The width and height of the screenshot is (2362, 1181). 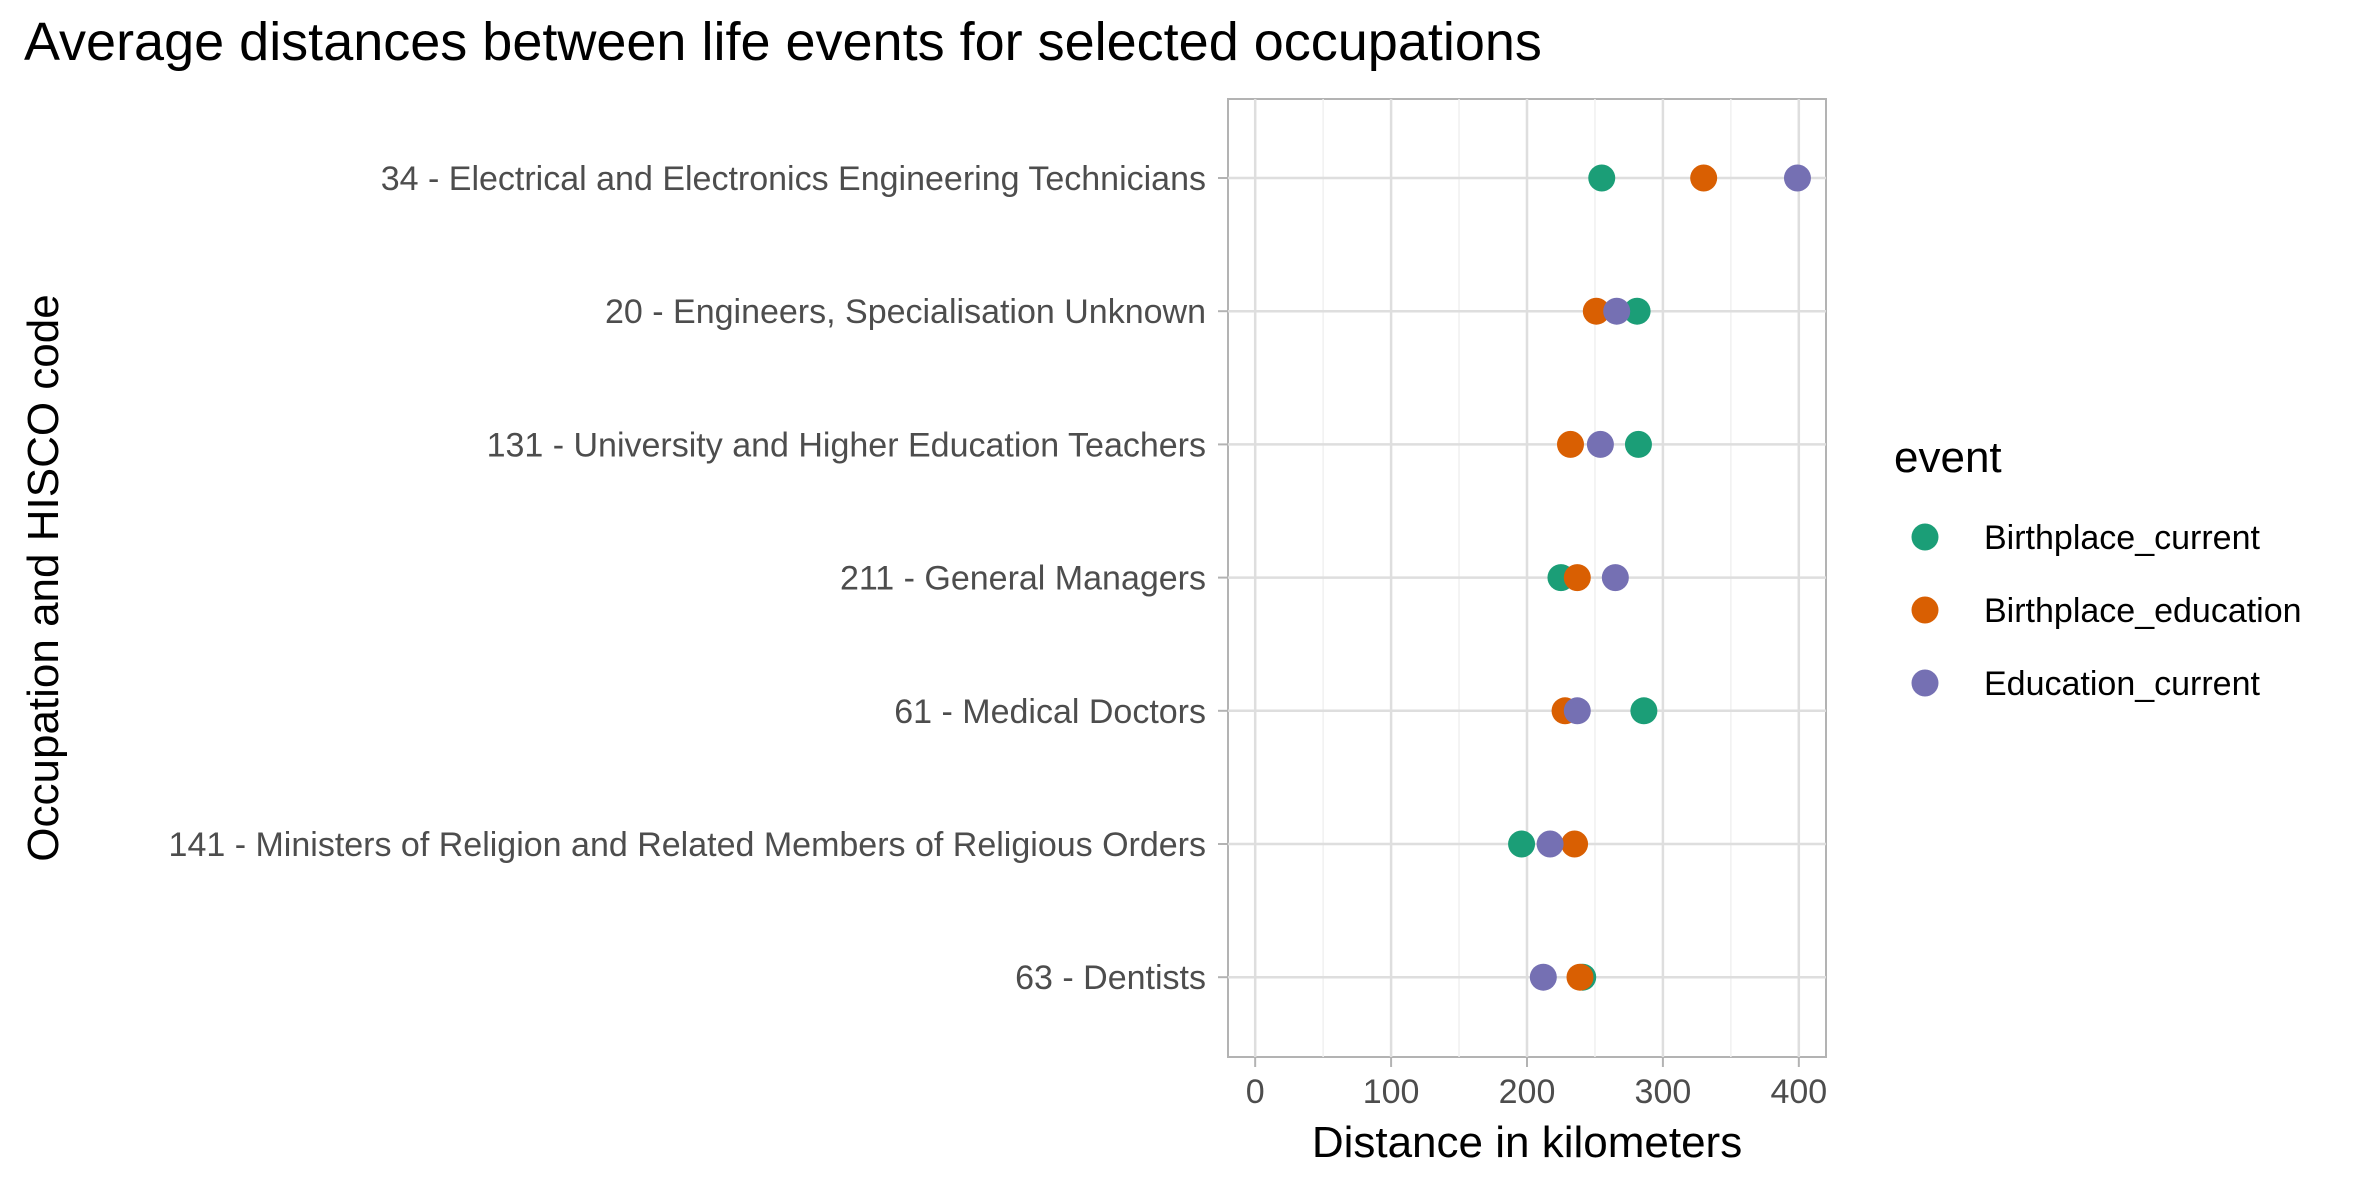 I want to click on x-axis-ticks: 0 100 200 300 400, so click(x=1536, y=1084).